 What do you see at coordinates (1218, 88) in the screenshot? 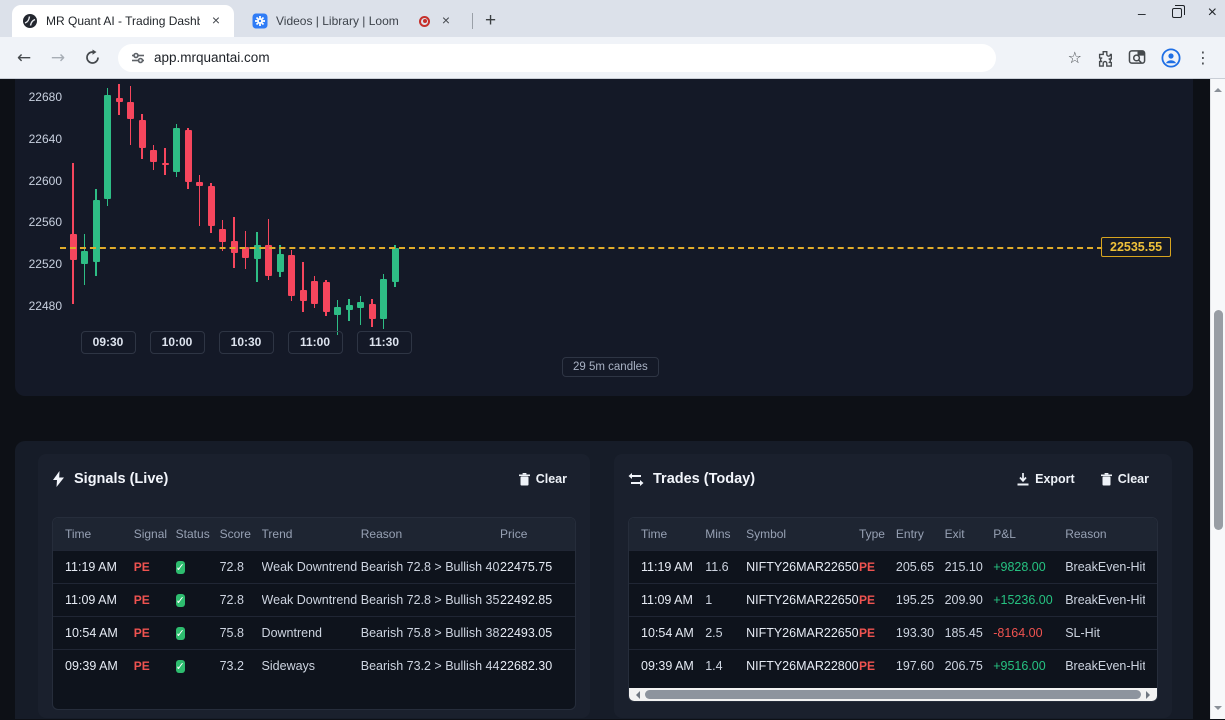
I see `scroll-up-arrow-icon` at bounding box center [1218, 88].